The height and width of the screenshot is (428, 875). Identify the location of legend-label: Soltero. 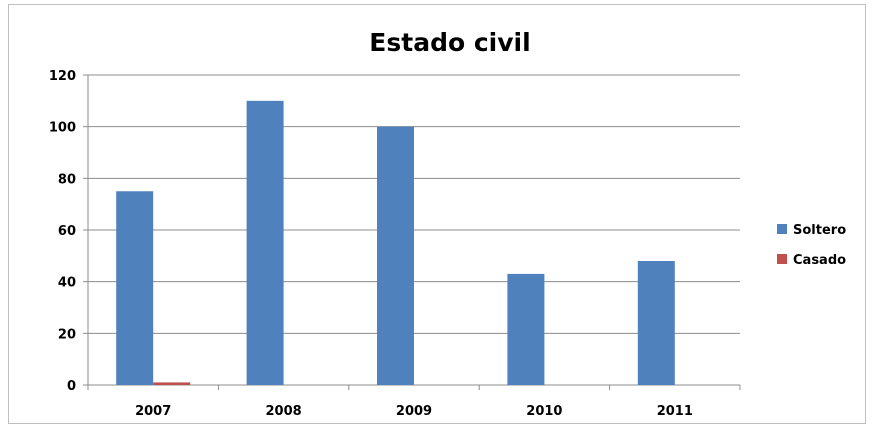
(819, 230).